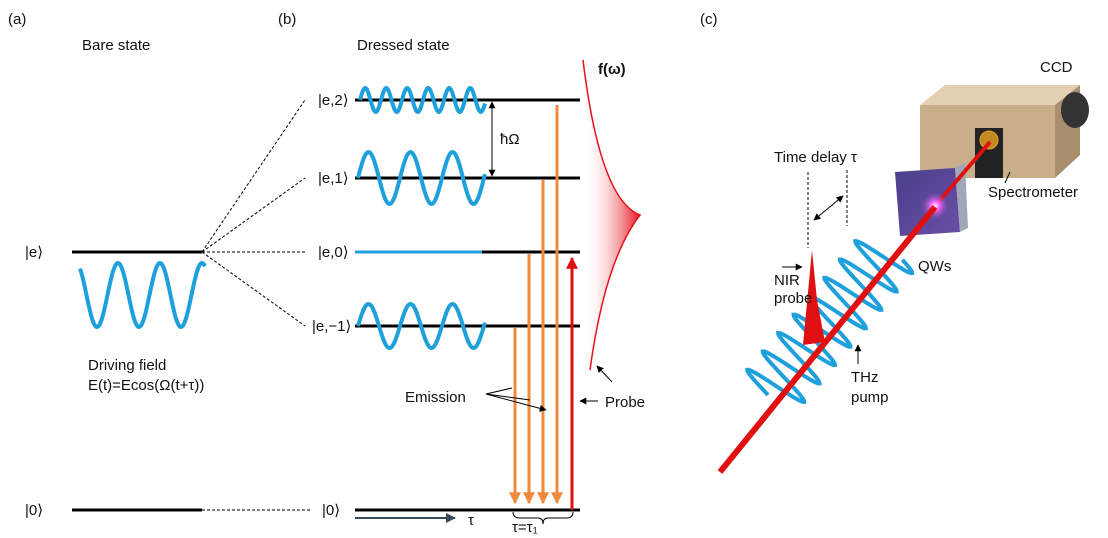 This screenshot has height=538, width=1108. What do you see at coordinates (815, 157) in the screenshot?
I see `delay-label: Time delay τ` at bounding box center [815, 157].